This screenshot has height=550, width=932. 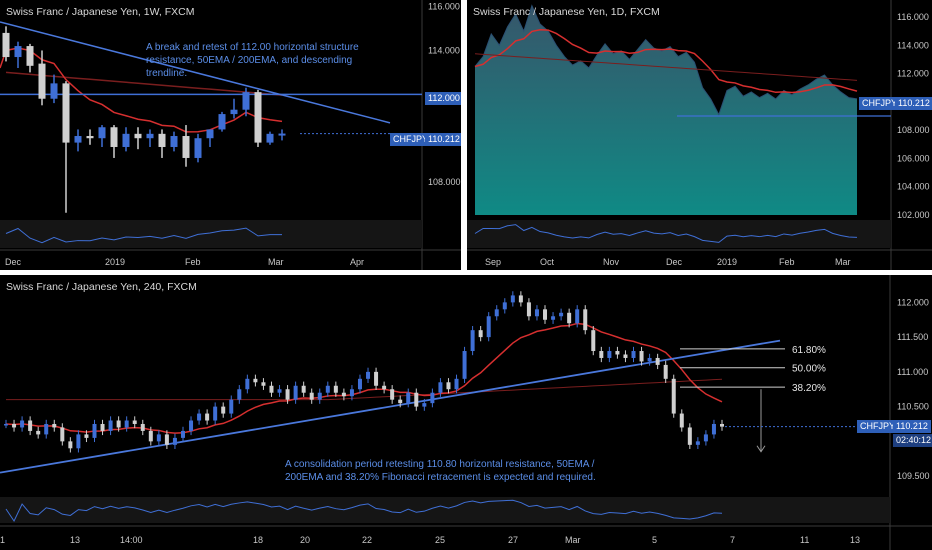 I want to click on h4-x-tick: Mar, so click(x=573, y=540).